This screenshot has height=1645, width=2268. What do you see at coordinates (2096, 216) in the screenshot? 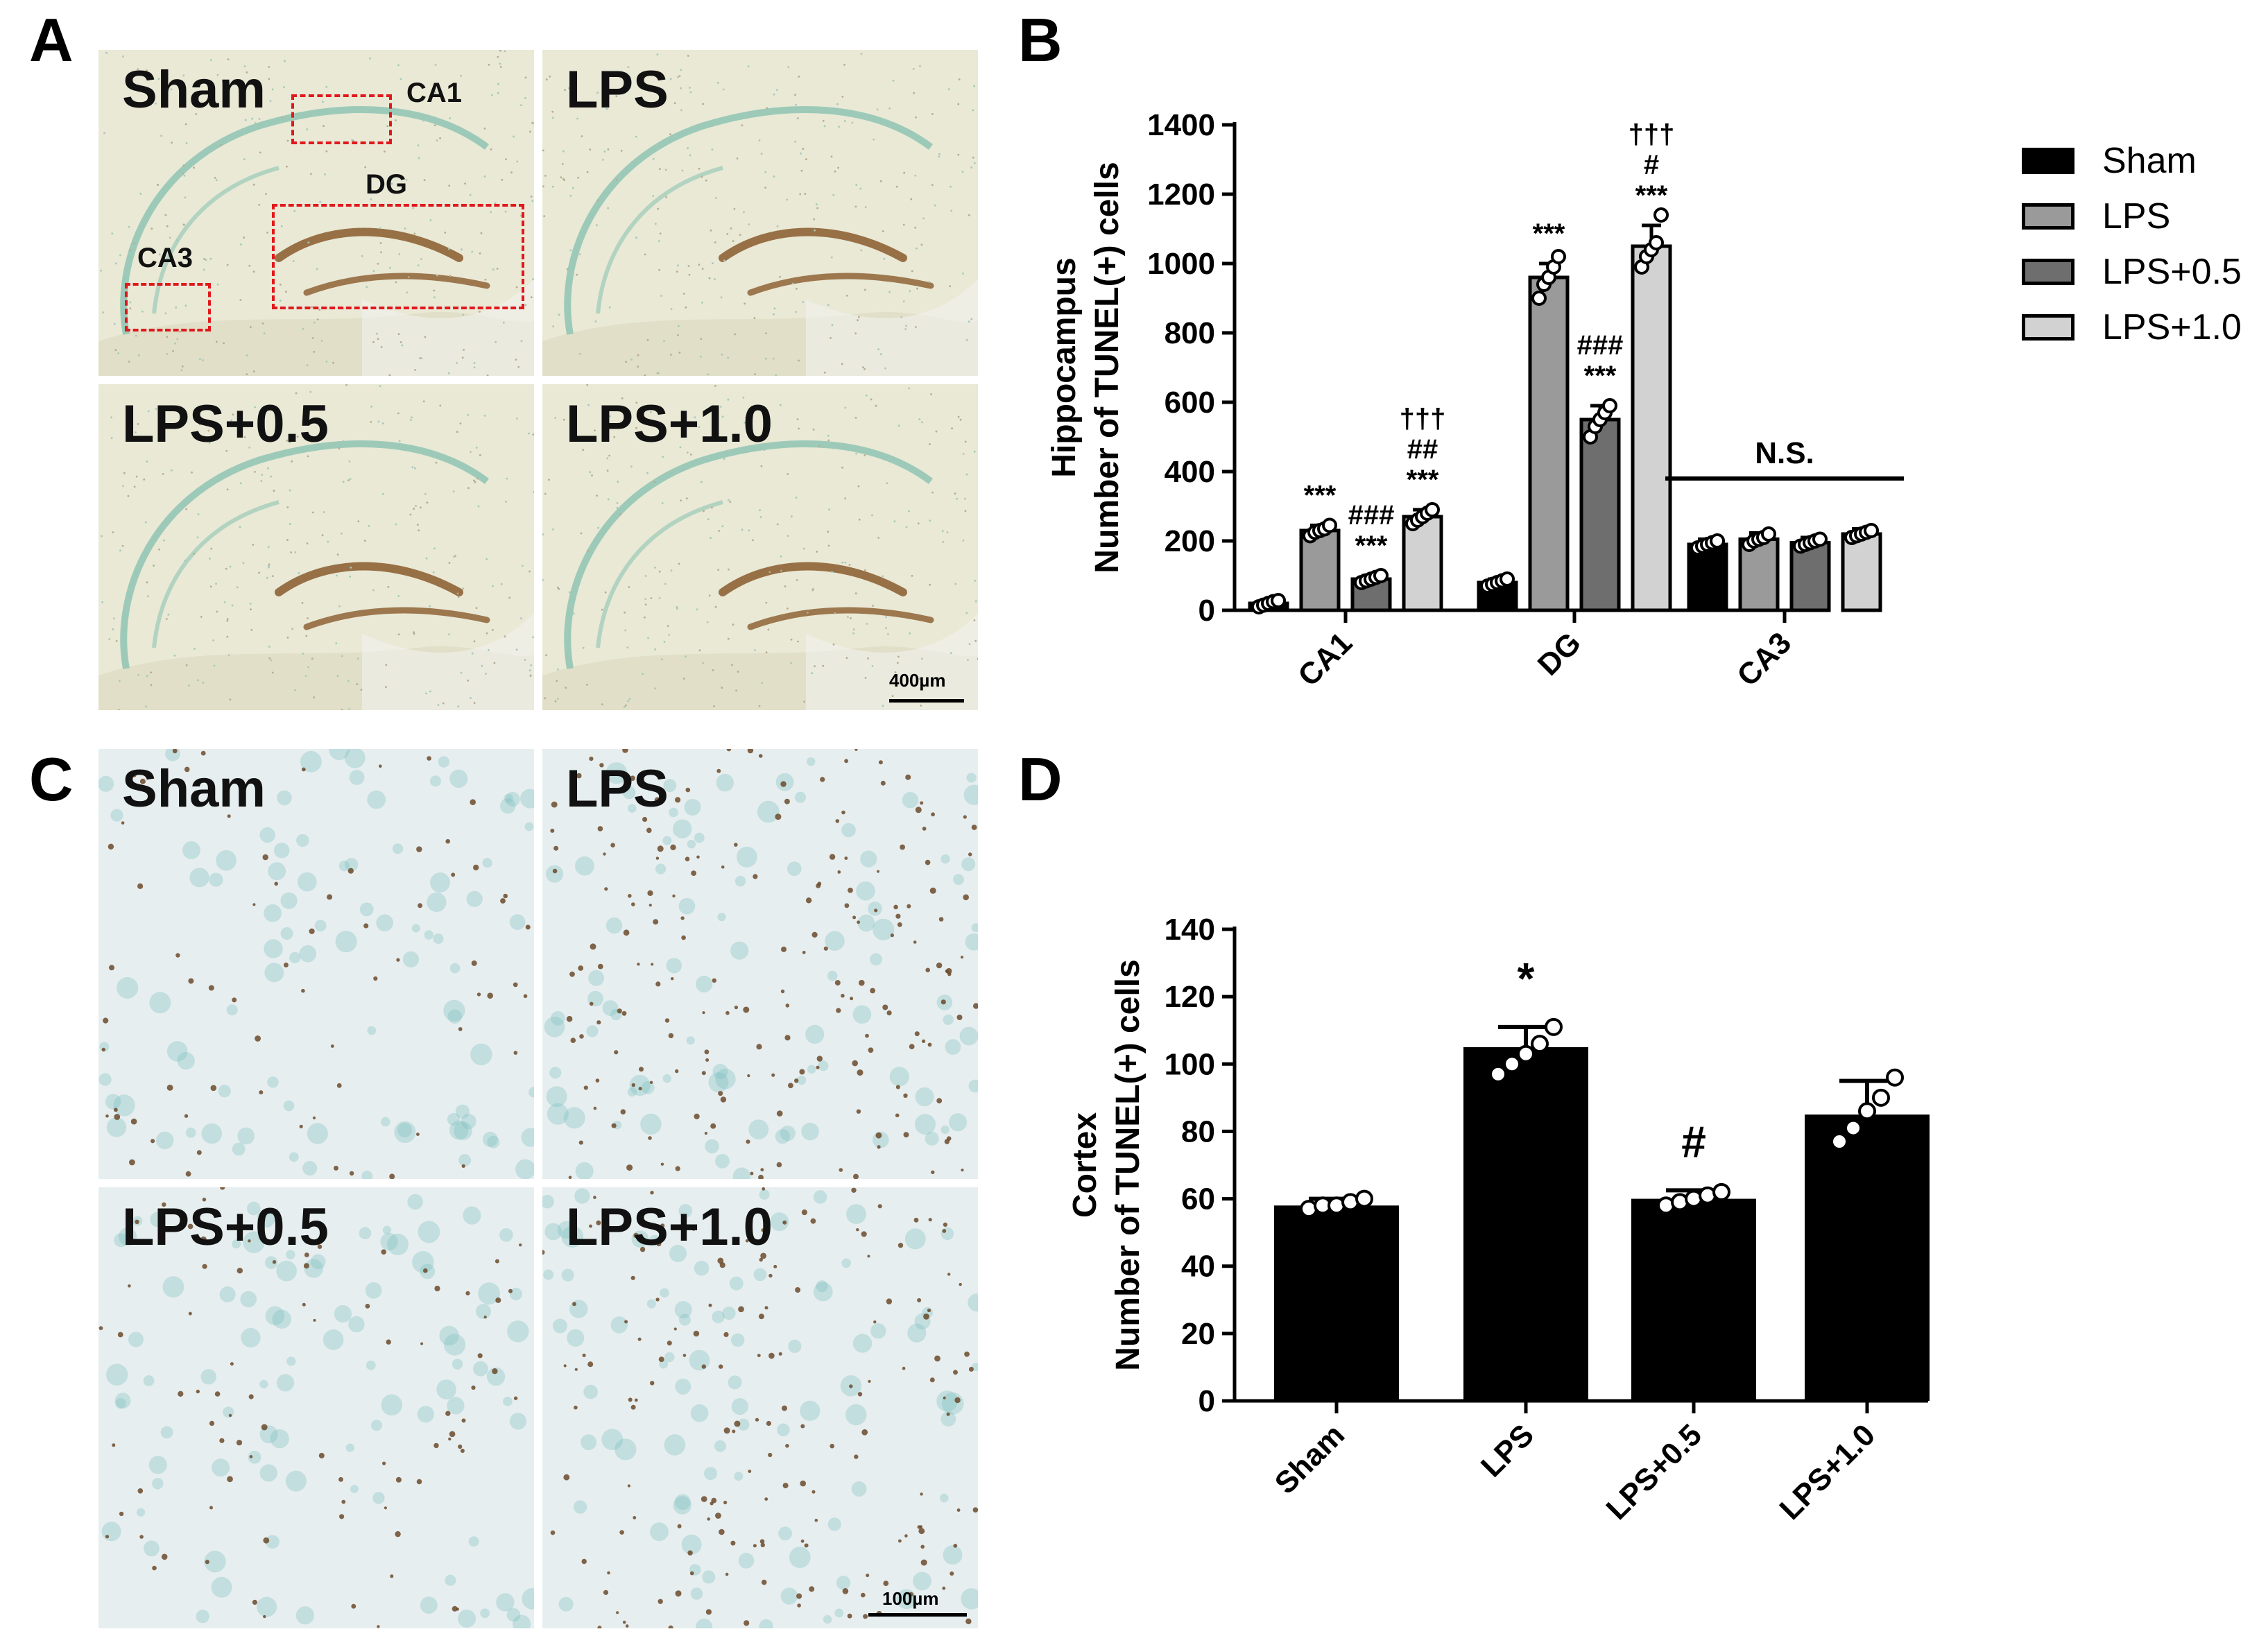
I see `legend-item-lps: LPS` at bounding box center [2096, 216].